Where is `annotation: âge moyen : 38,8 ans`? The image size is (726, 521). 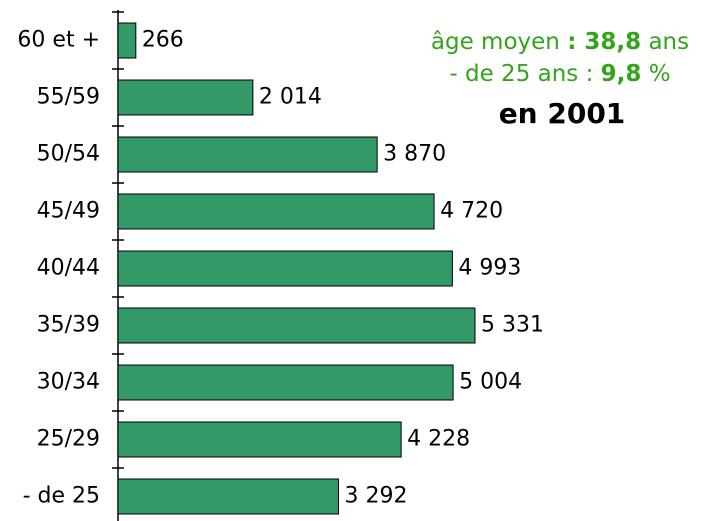
annotation: âge moyen : 38,8 ans is located at coordinates (560, 42).